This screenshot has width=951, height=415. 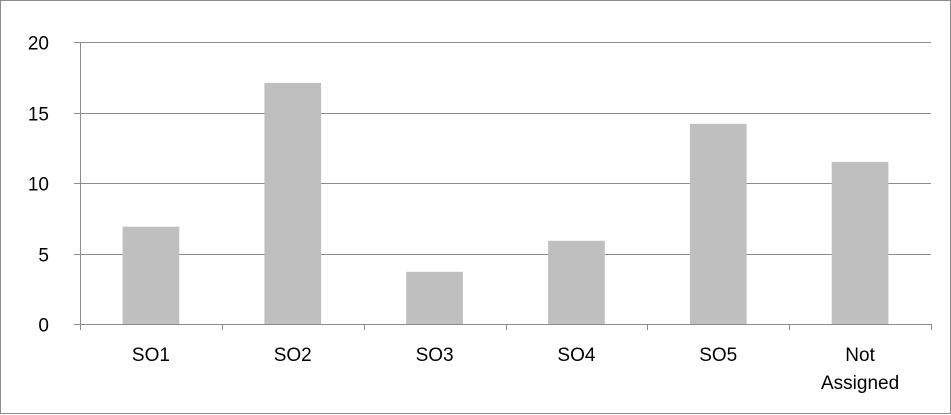 What do you see at coordinates (38, 115) in the screenshot?
I see `y-tick-label: 15` at bounding box center [38, 115].